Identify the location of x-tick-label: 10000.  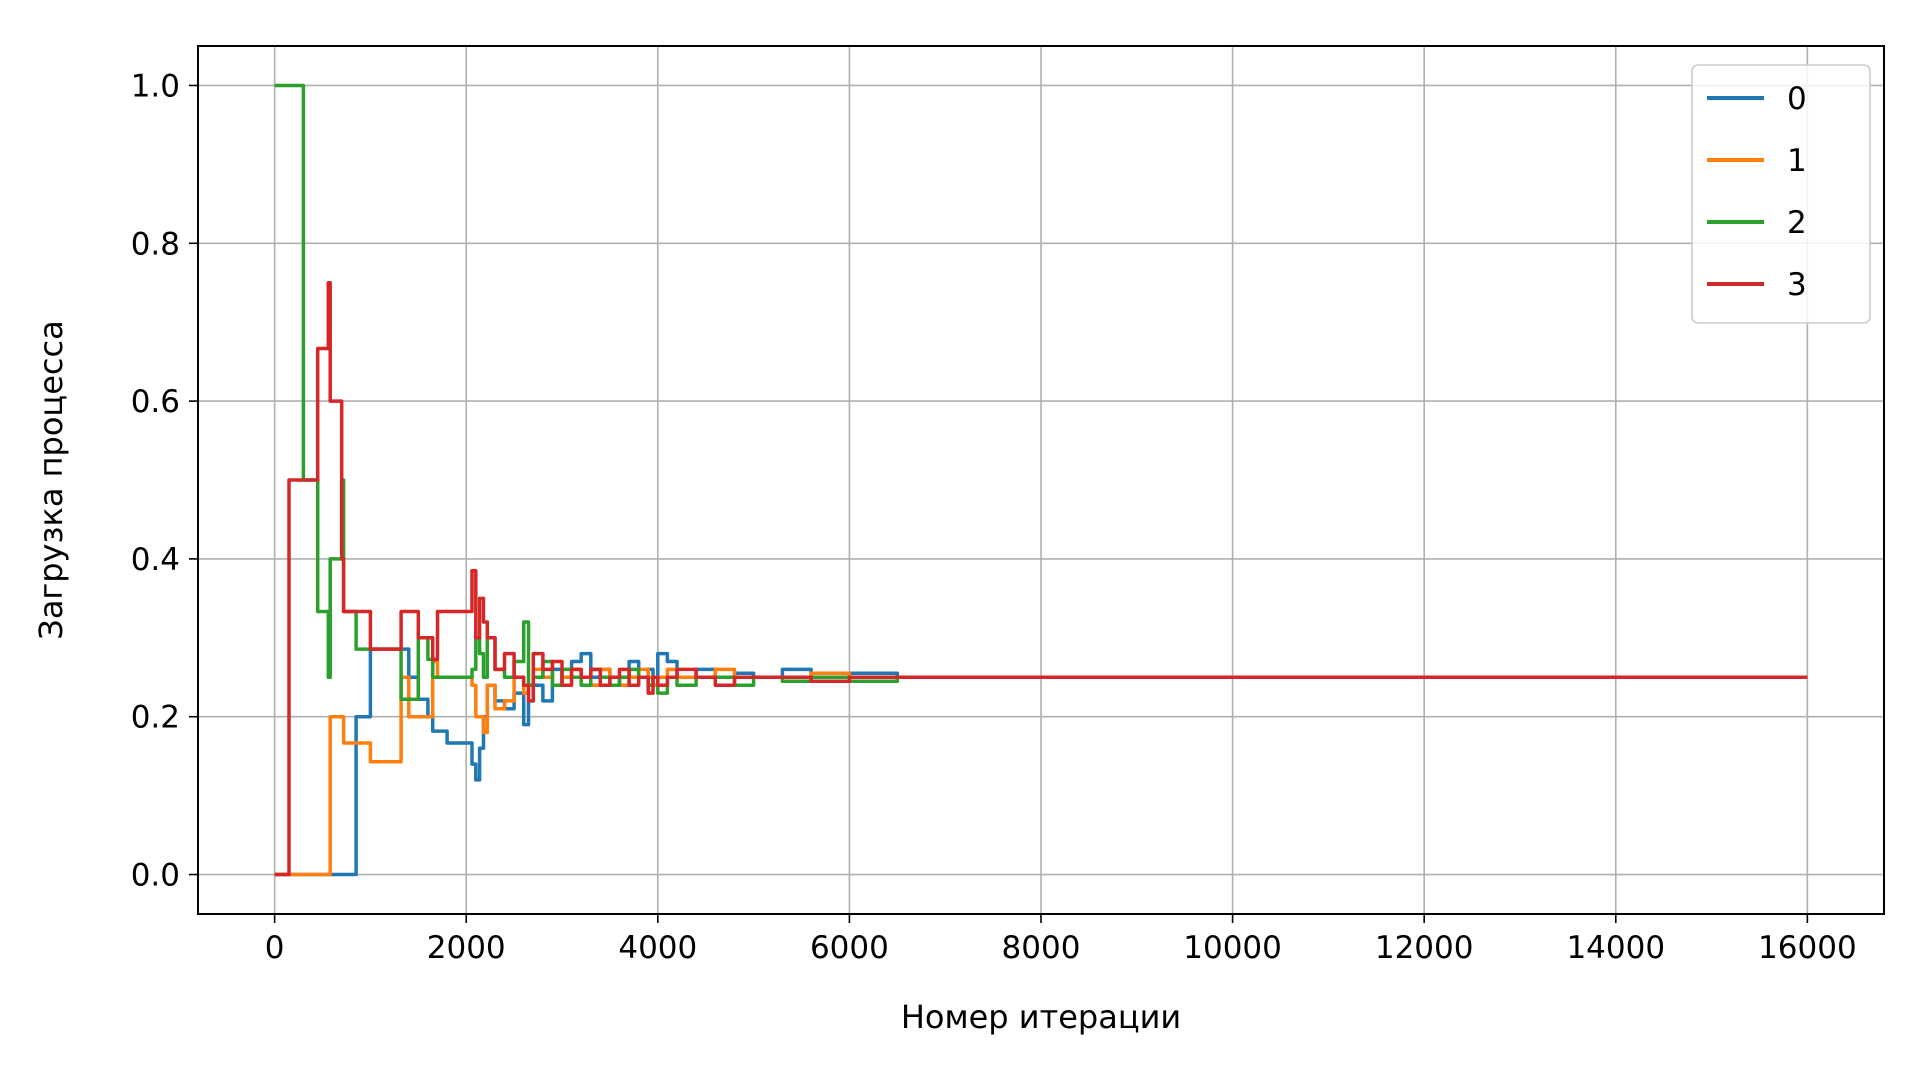
(1232, 948).